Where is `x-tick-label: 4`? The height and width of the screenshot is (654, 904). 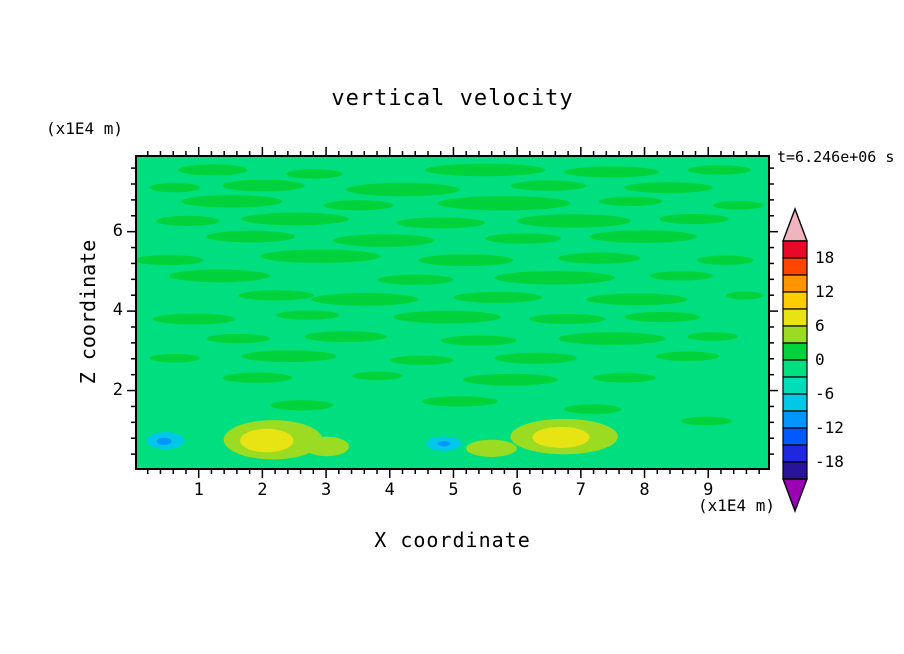 x-tick-label: 4 is located at coordinates (389, 490).